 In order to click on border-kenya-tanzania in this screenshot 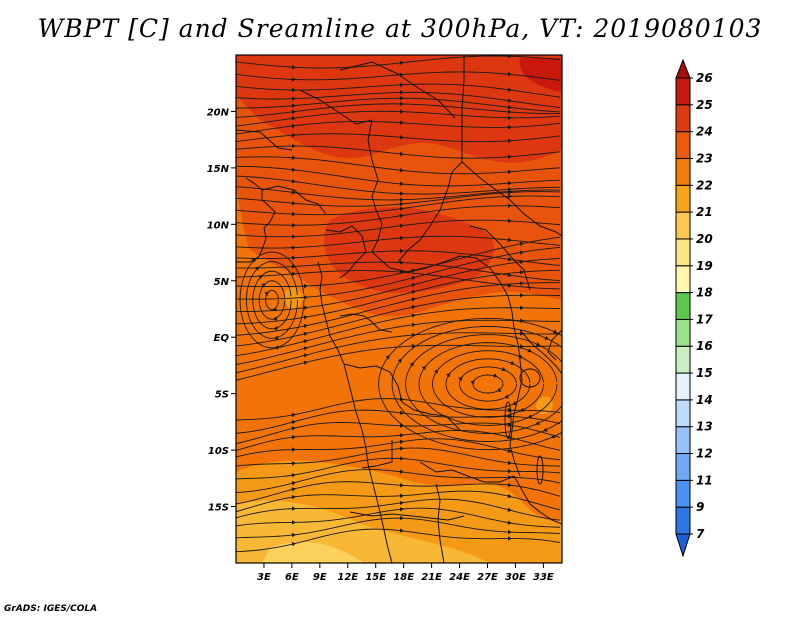, I will do `click(540, 352)`.